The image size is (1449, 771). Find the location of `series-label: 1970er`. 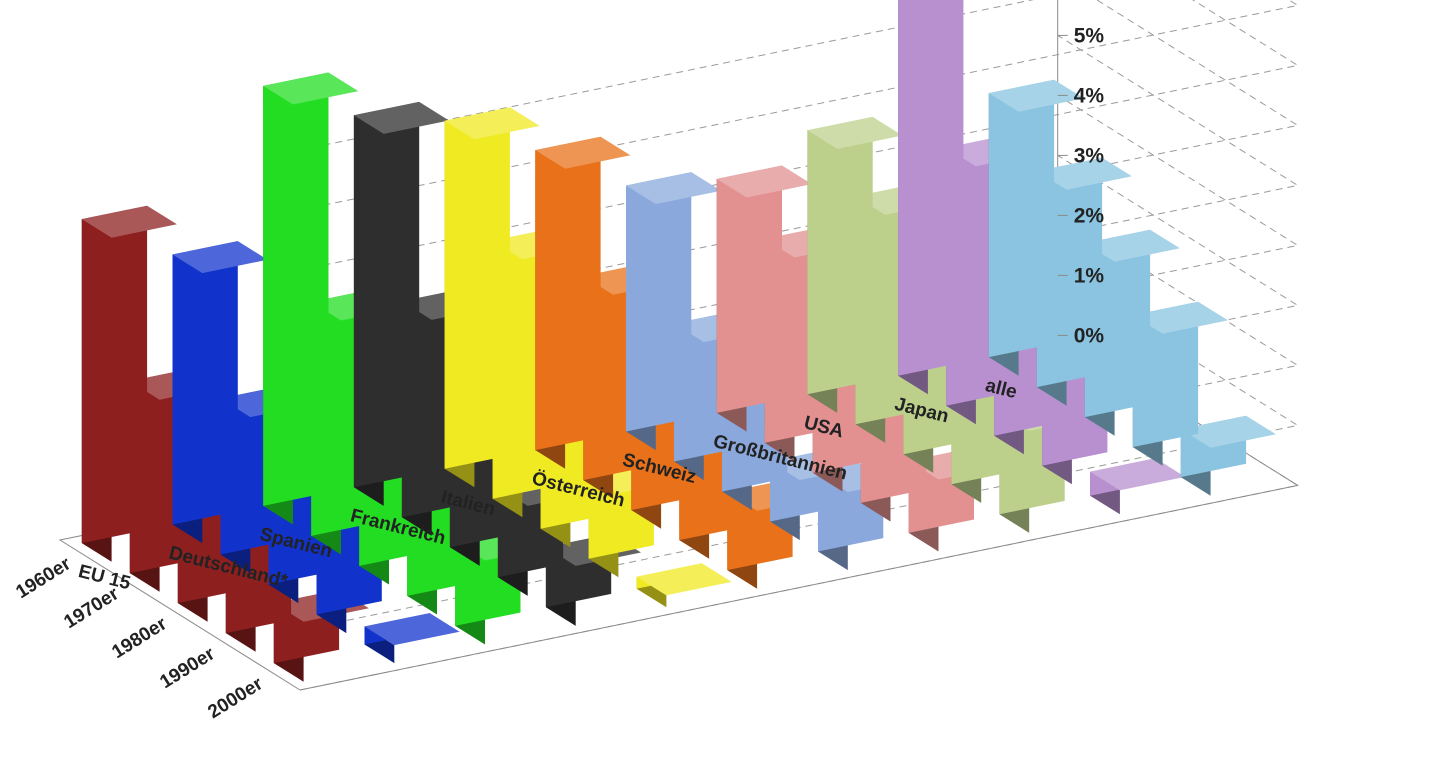

series-label: 1970er is located at coordinates (91, 608).